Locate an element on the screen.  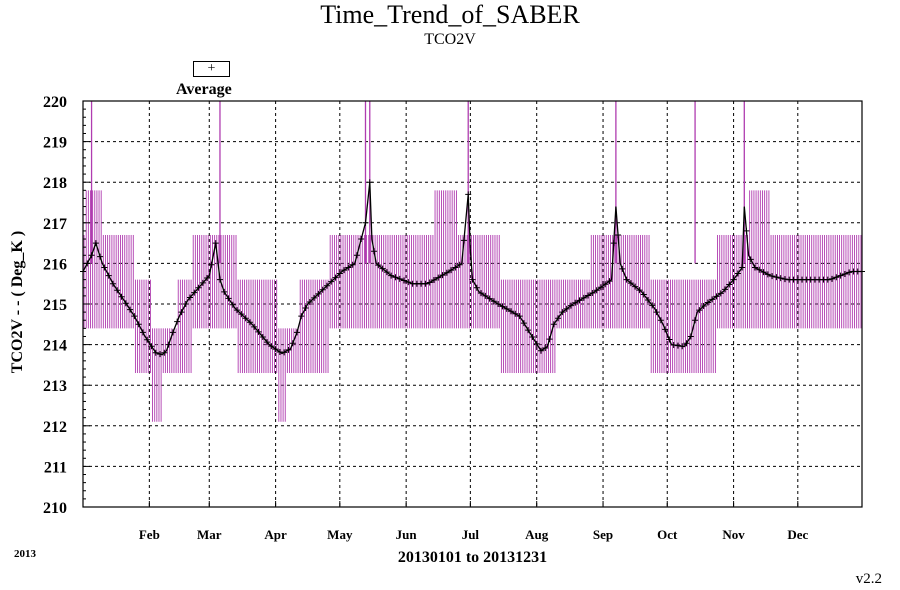
y-tick-label: 215 is located at coordinates (55, 305).